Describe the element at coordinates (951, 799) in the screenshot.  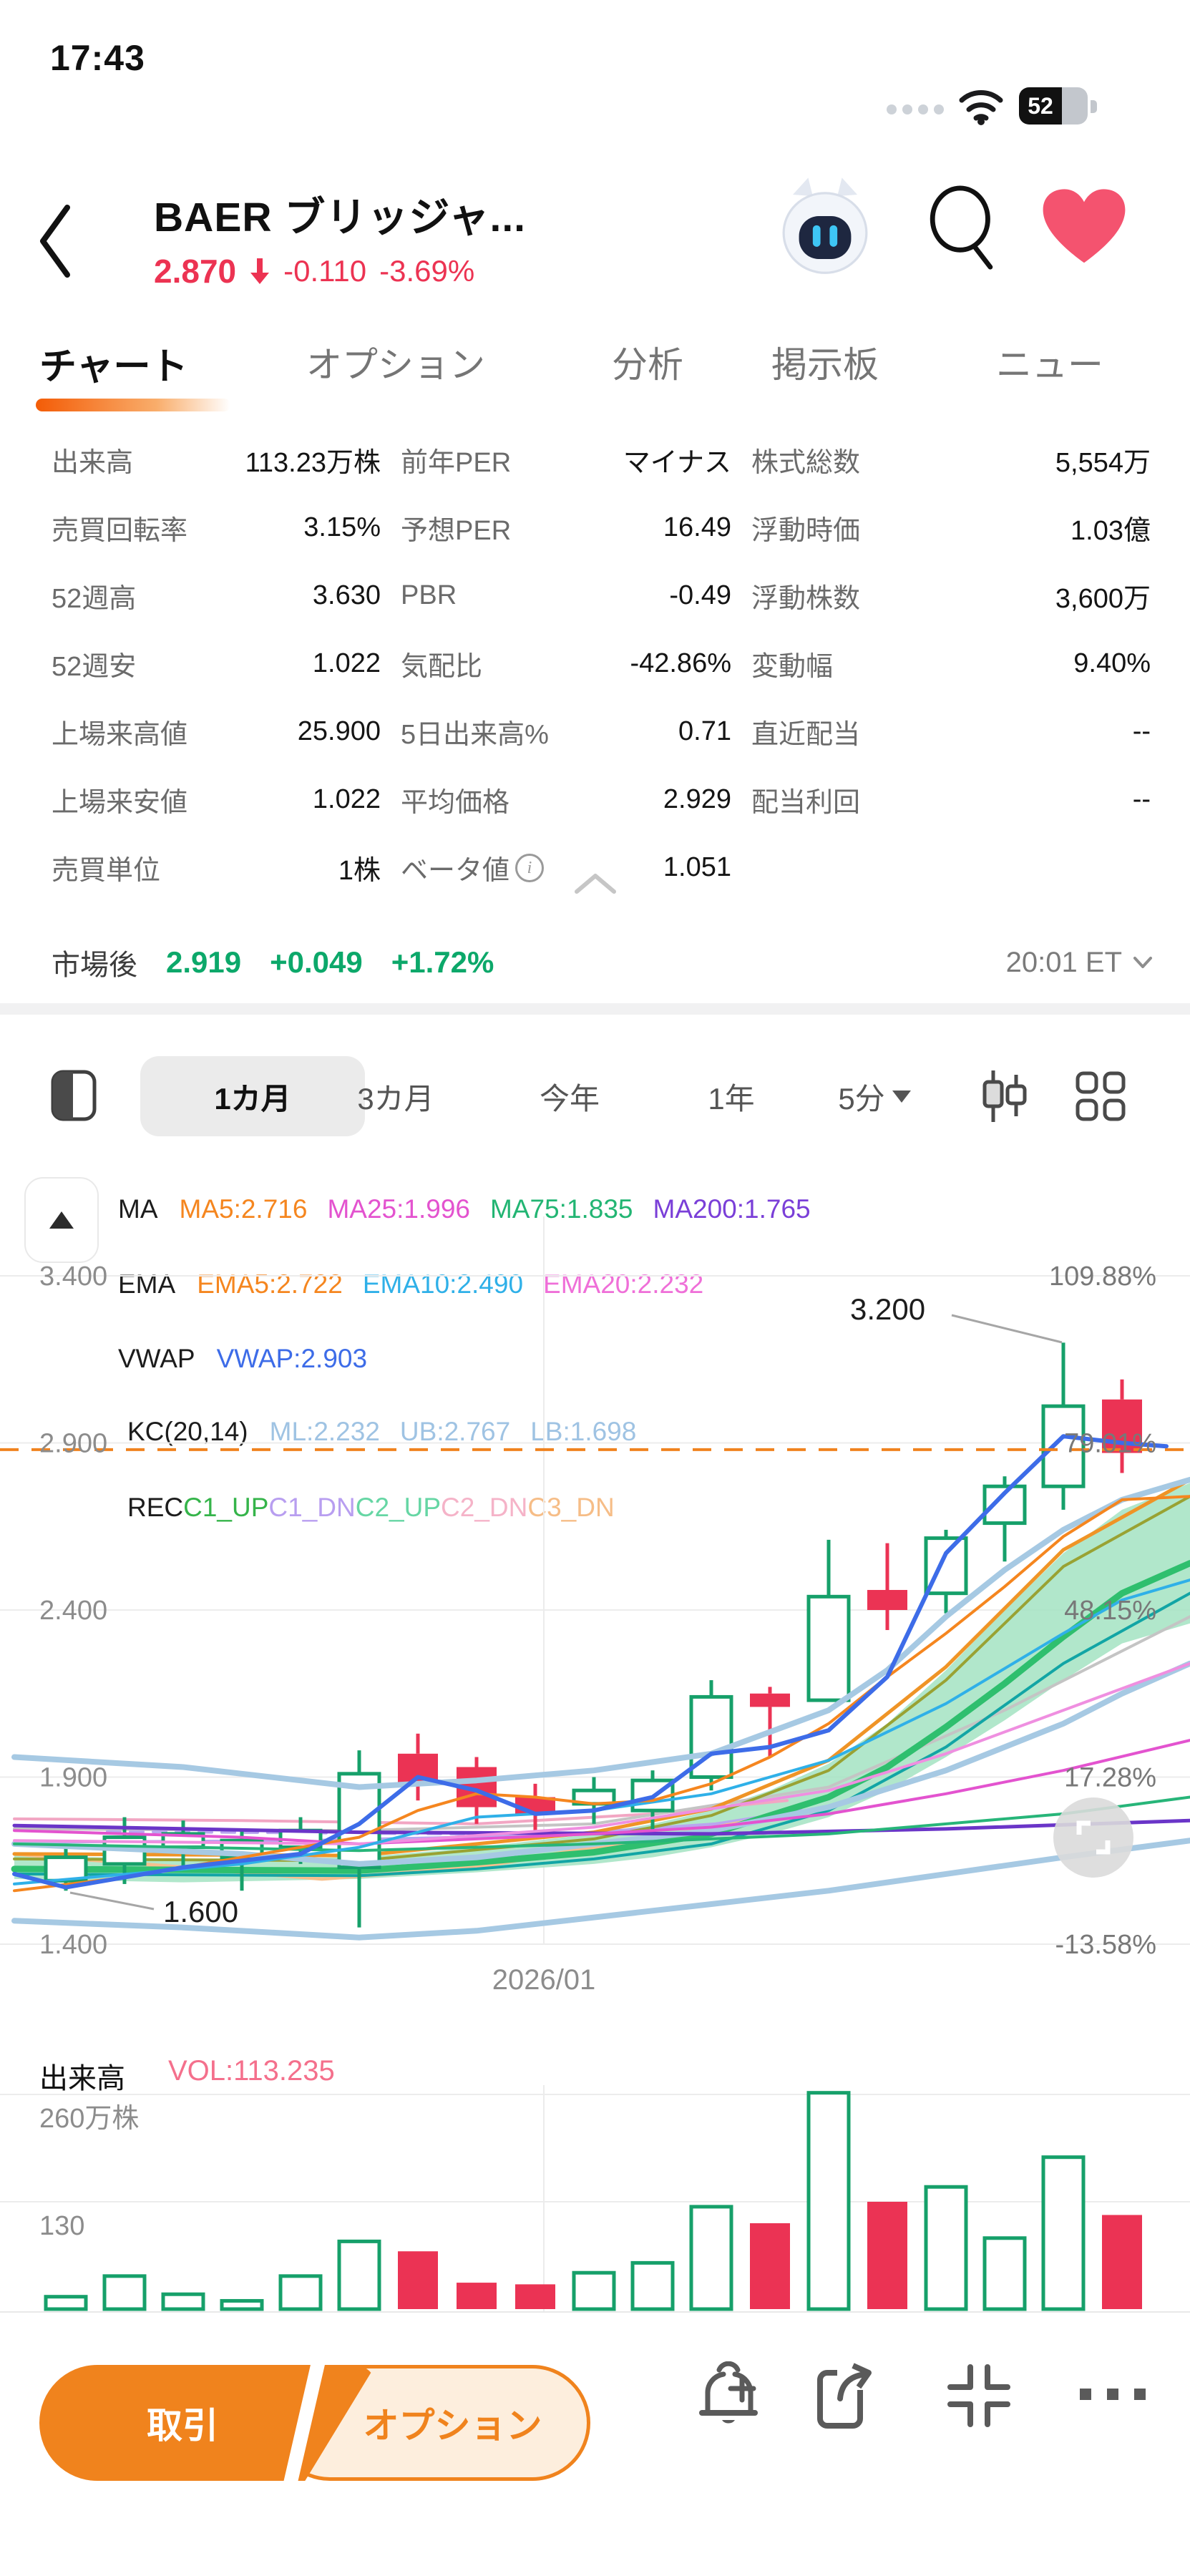
I see `stat-cell: 配当利回 --` at that location.